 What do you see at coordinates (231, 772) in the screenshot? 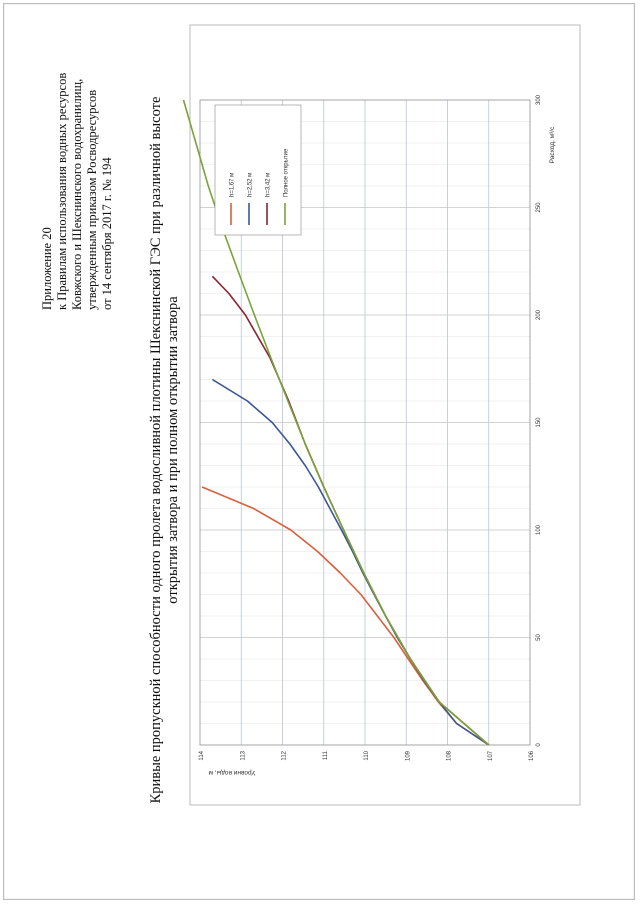
I see `y-axis-label: Уровни воды, м` at bounding box center [231, 772].